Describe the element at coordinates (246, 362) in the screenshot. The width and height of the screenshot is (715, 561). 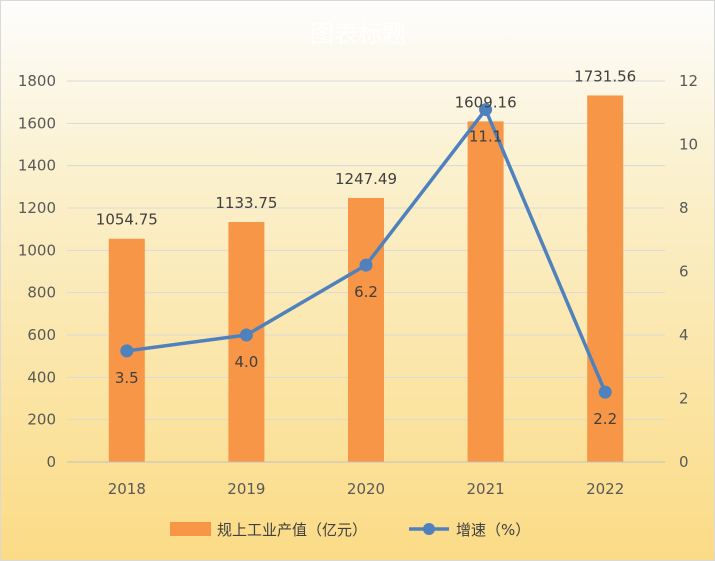
I see `line-data-label: 4.0` at that location.